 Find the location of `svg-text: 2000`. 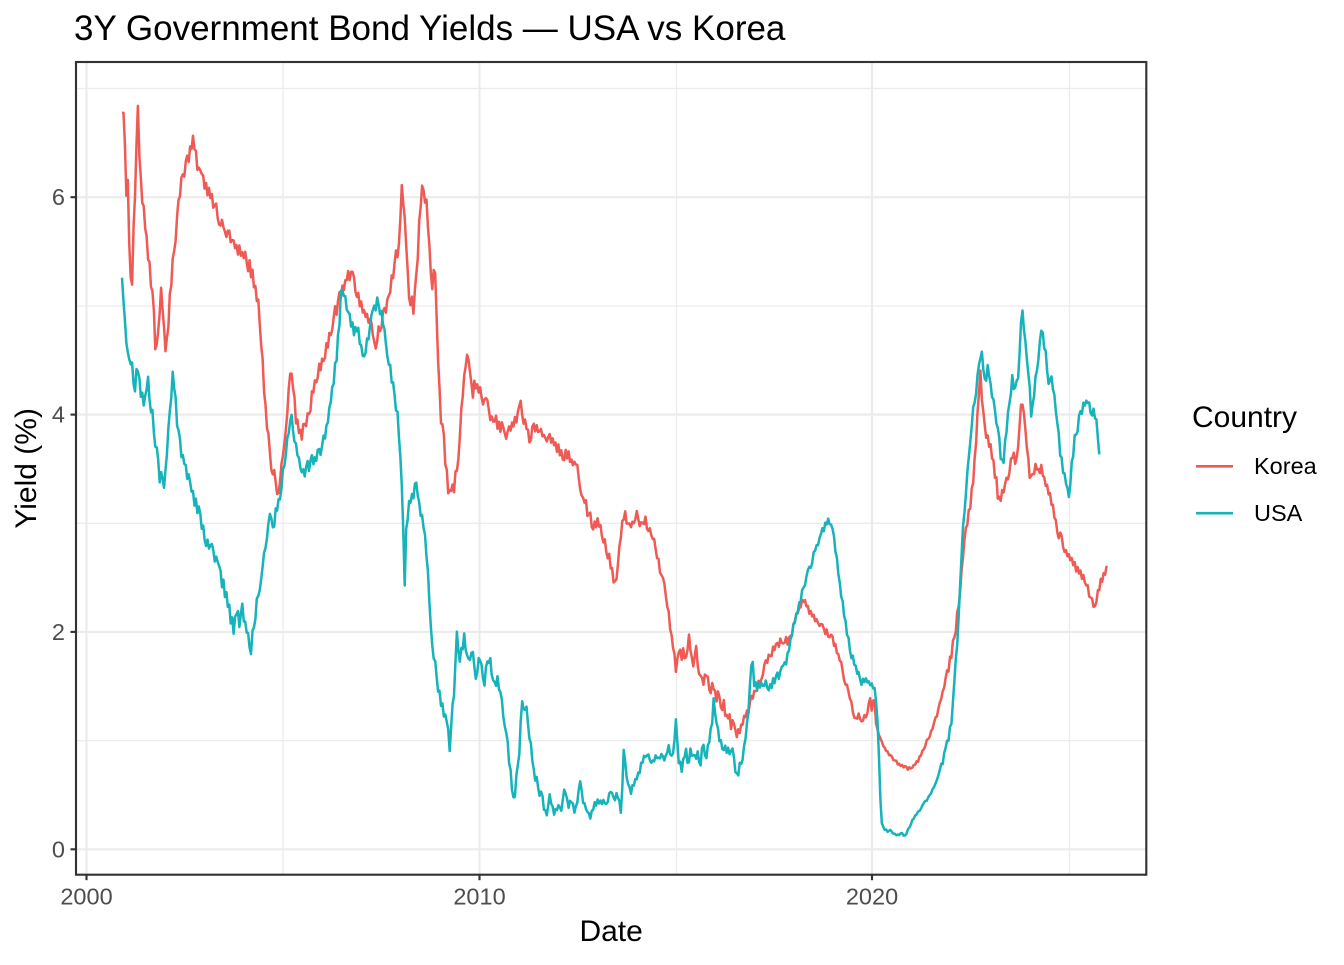

svg-text: 2000 is located at coordinates (86, 896).